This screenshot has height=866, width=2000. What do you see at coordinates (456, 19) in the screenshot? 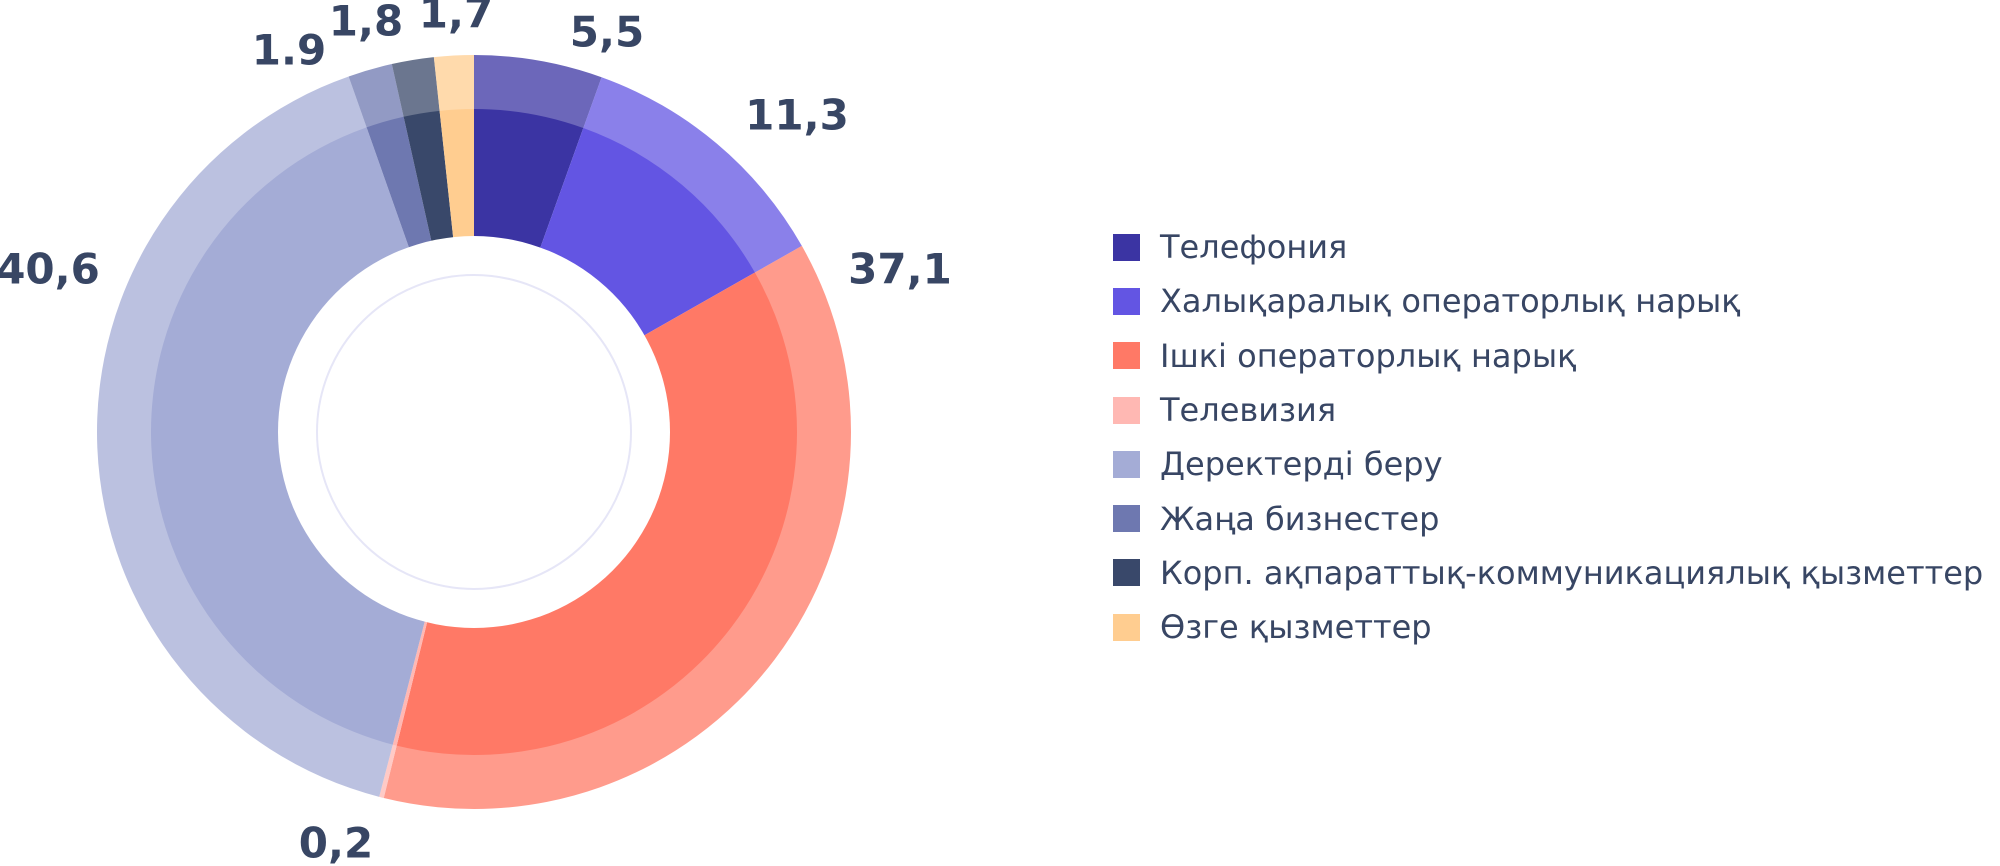
I see `value-label-өзге-қызметтер: 1,7` at bounding box center [456, 19].